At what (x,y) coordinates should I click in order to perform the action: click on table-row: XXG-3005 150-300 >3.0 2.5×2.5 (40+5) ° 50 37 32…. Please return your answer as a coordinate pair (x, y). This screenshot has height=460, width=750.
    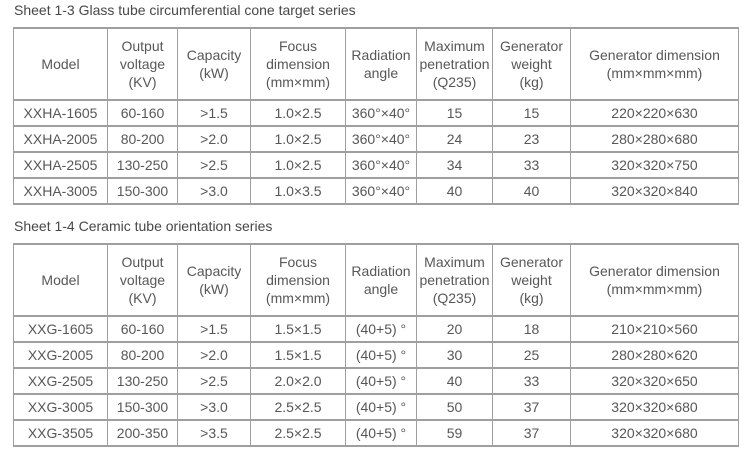
    Looking at the image, I should click on (376, 407).